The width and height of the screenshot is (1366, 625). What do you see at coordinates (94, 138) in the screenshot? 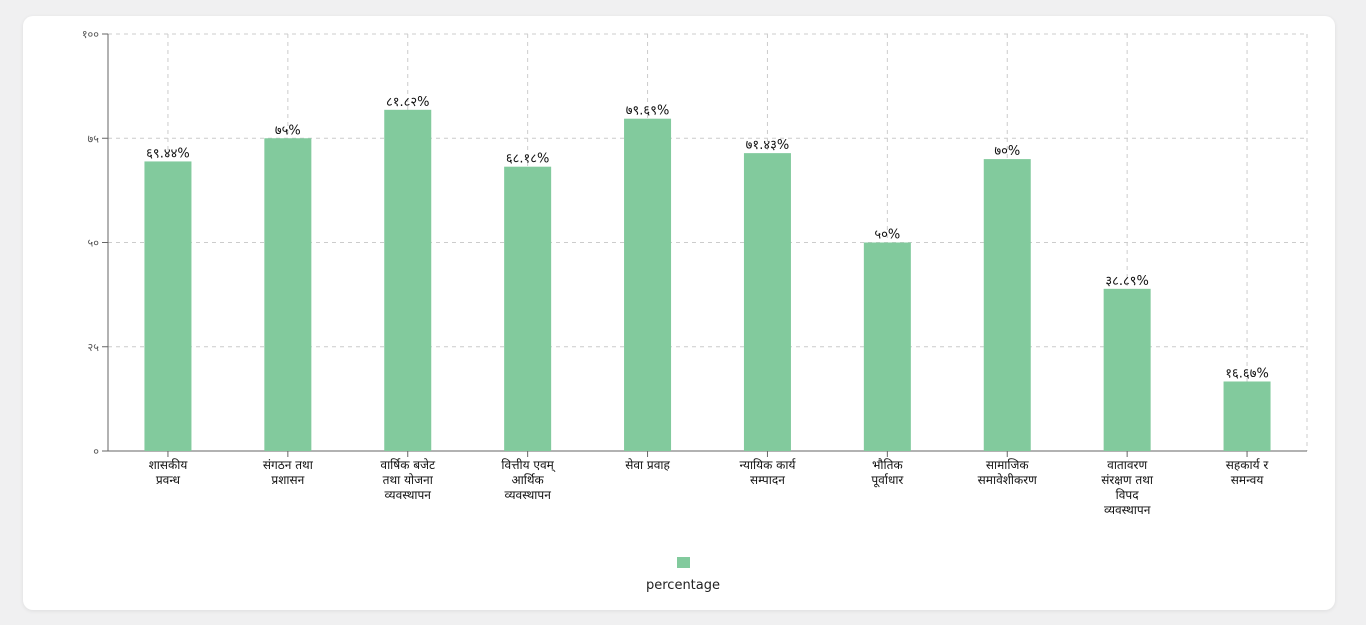
I see `y-tick-label: ७५` at bounding box center [94, 138].